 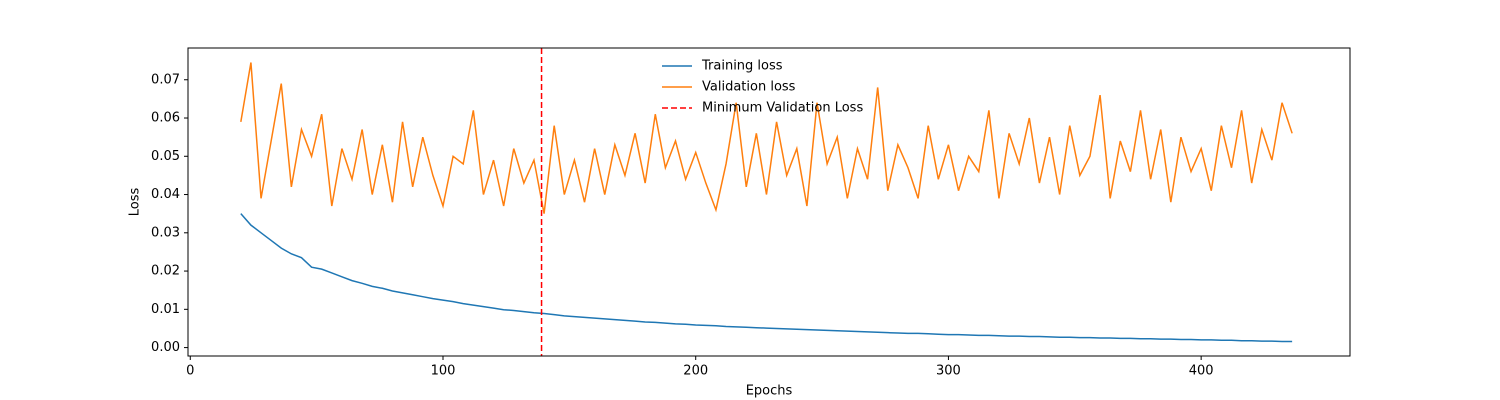 What do you see at coordinates (165, 232) in the screenshot?
I see `y-tick-label: 0.03` at bounding box center [165, 232].